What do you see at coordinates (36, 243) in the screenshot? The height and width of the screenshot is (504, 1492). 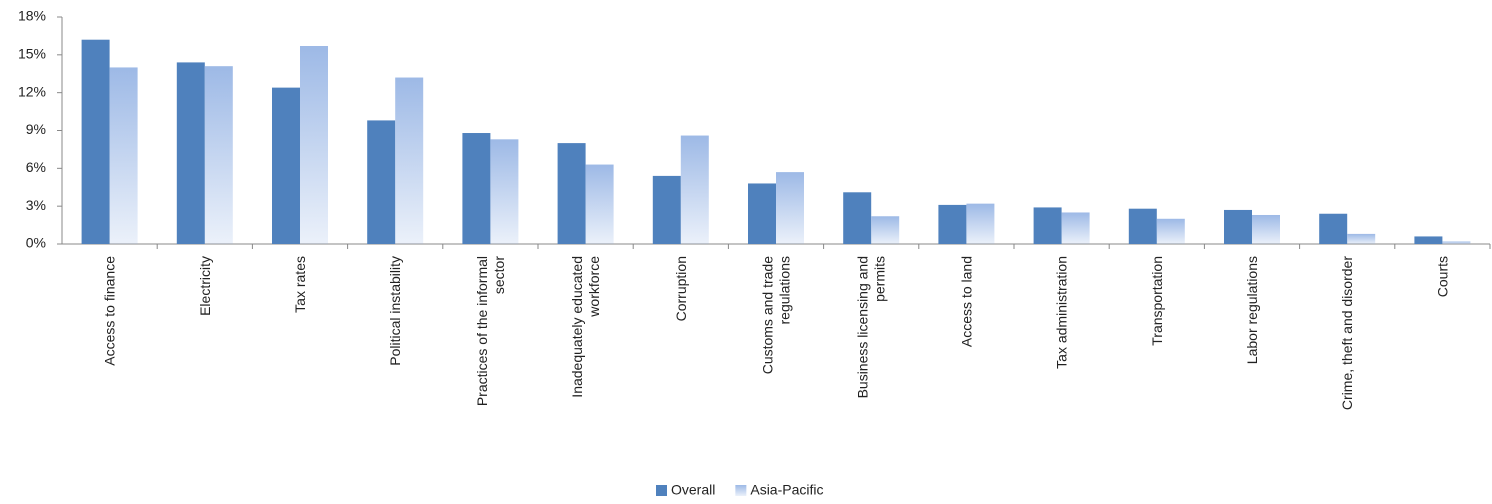 I see `y-tick-label: 0%` at bounding box center [36, 243].